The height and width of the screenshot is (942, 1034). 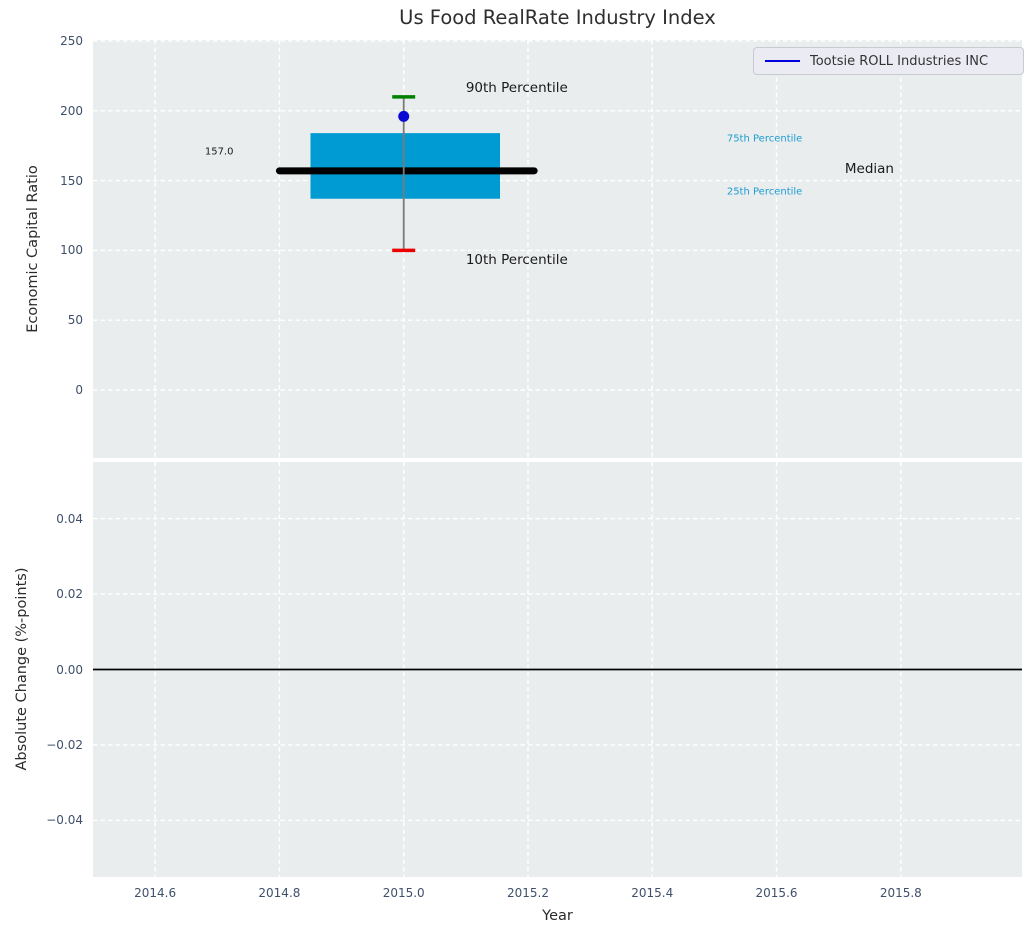 What do you see at coordinates (75, 320) in the screenshot?
I see `y-tick-label: 50` at bounding box center [75, 320].